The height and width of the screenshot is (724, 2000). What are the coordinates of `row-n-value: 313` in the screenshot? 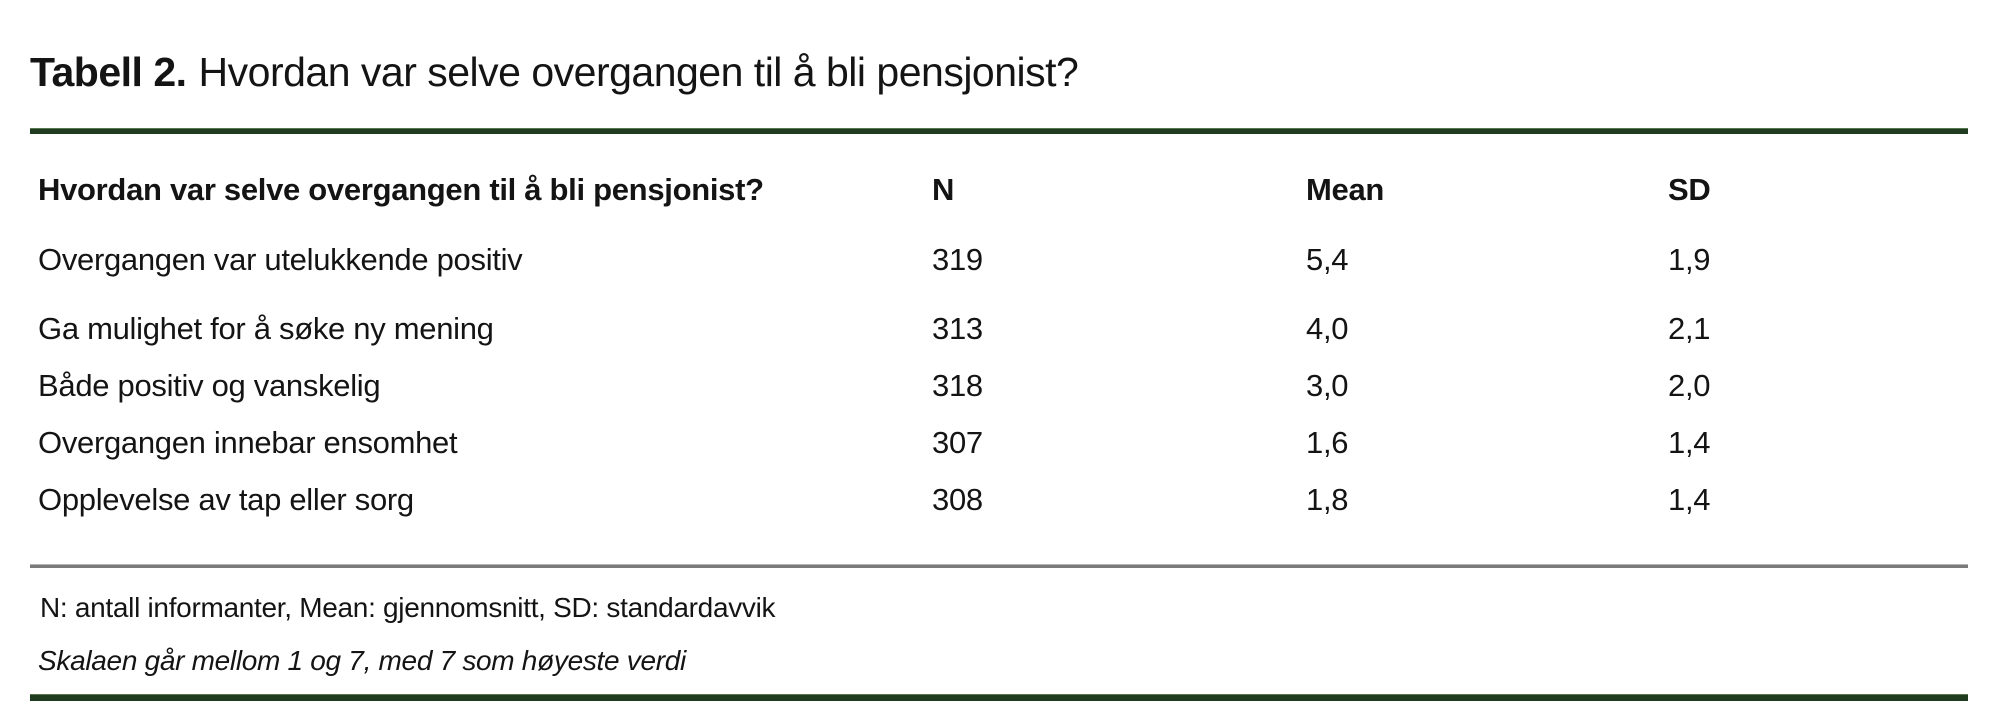 It's located at (957, 328).